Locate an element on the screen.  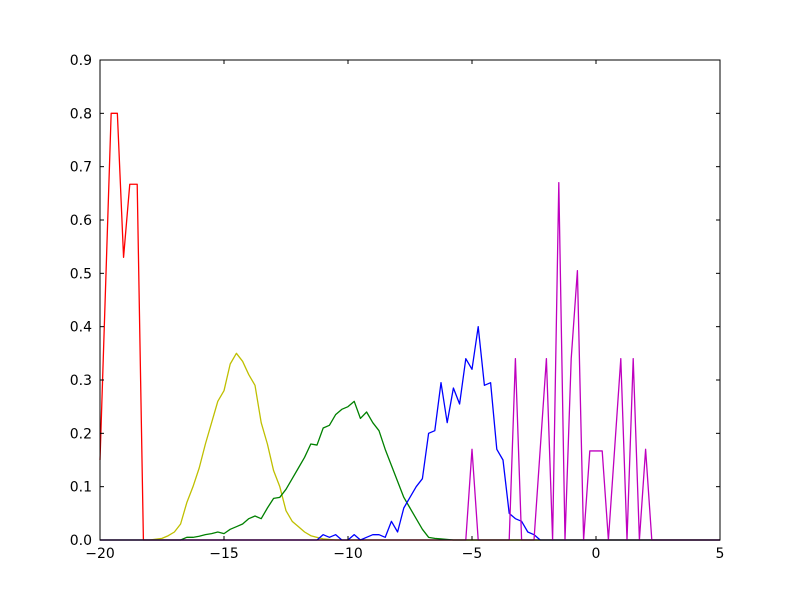
x-tick-label: −15 is located at coordinates (224, 554).